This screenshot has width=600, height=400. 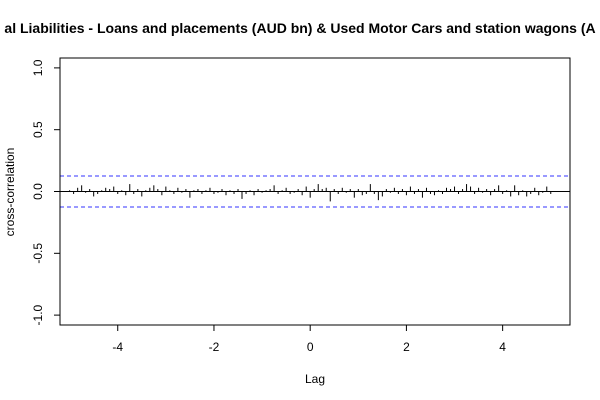 What do you see at coordinates (38, 253) in the screenshot?
I see `y-tick-label: -0.5` at bounding box center [38, 253].